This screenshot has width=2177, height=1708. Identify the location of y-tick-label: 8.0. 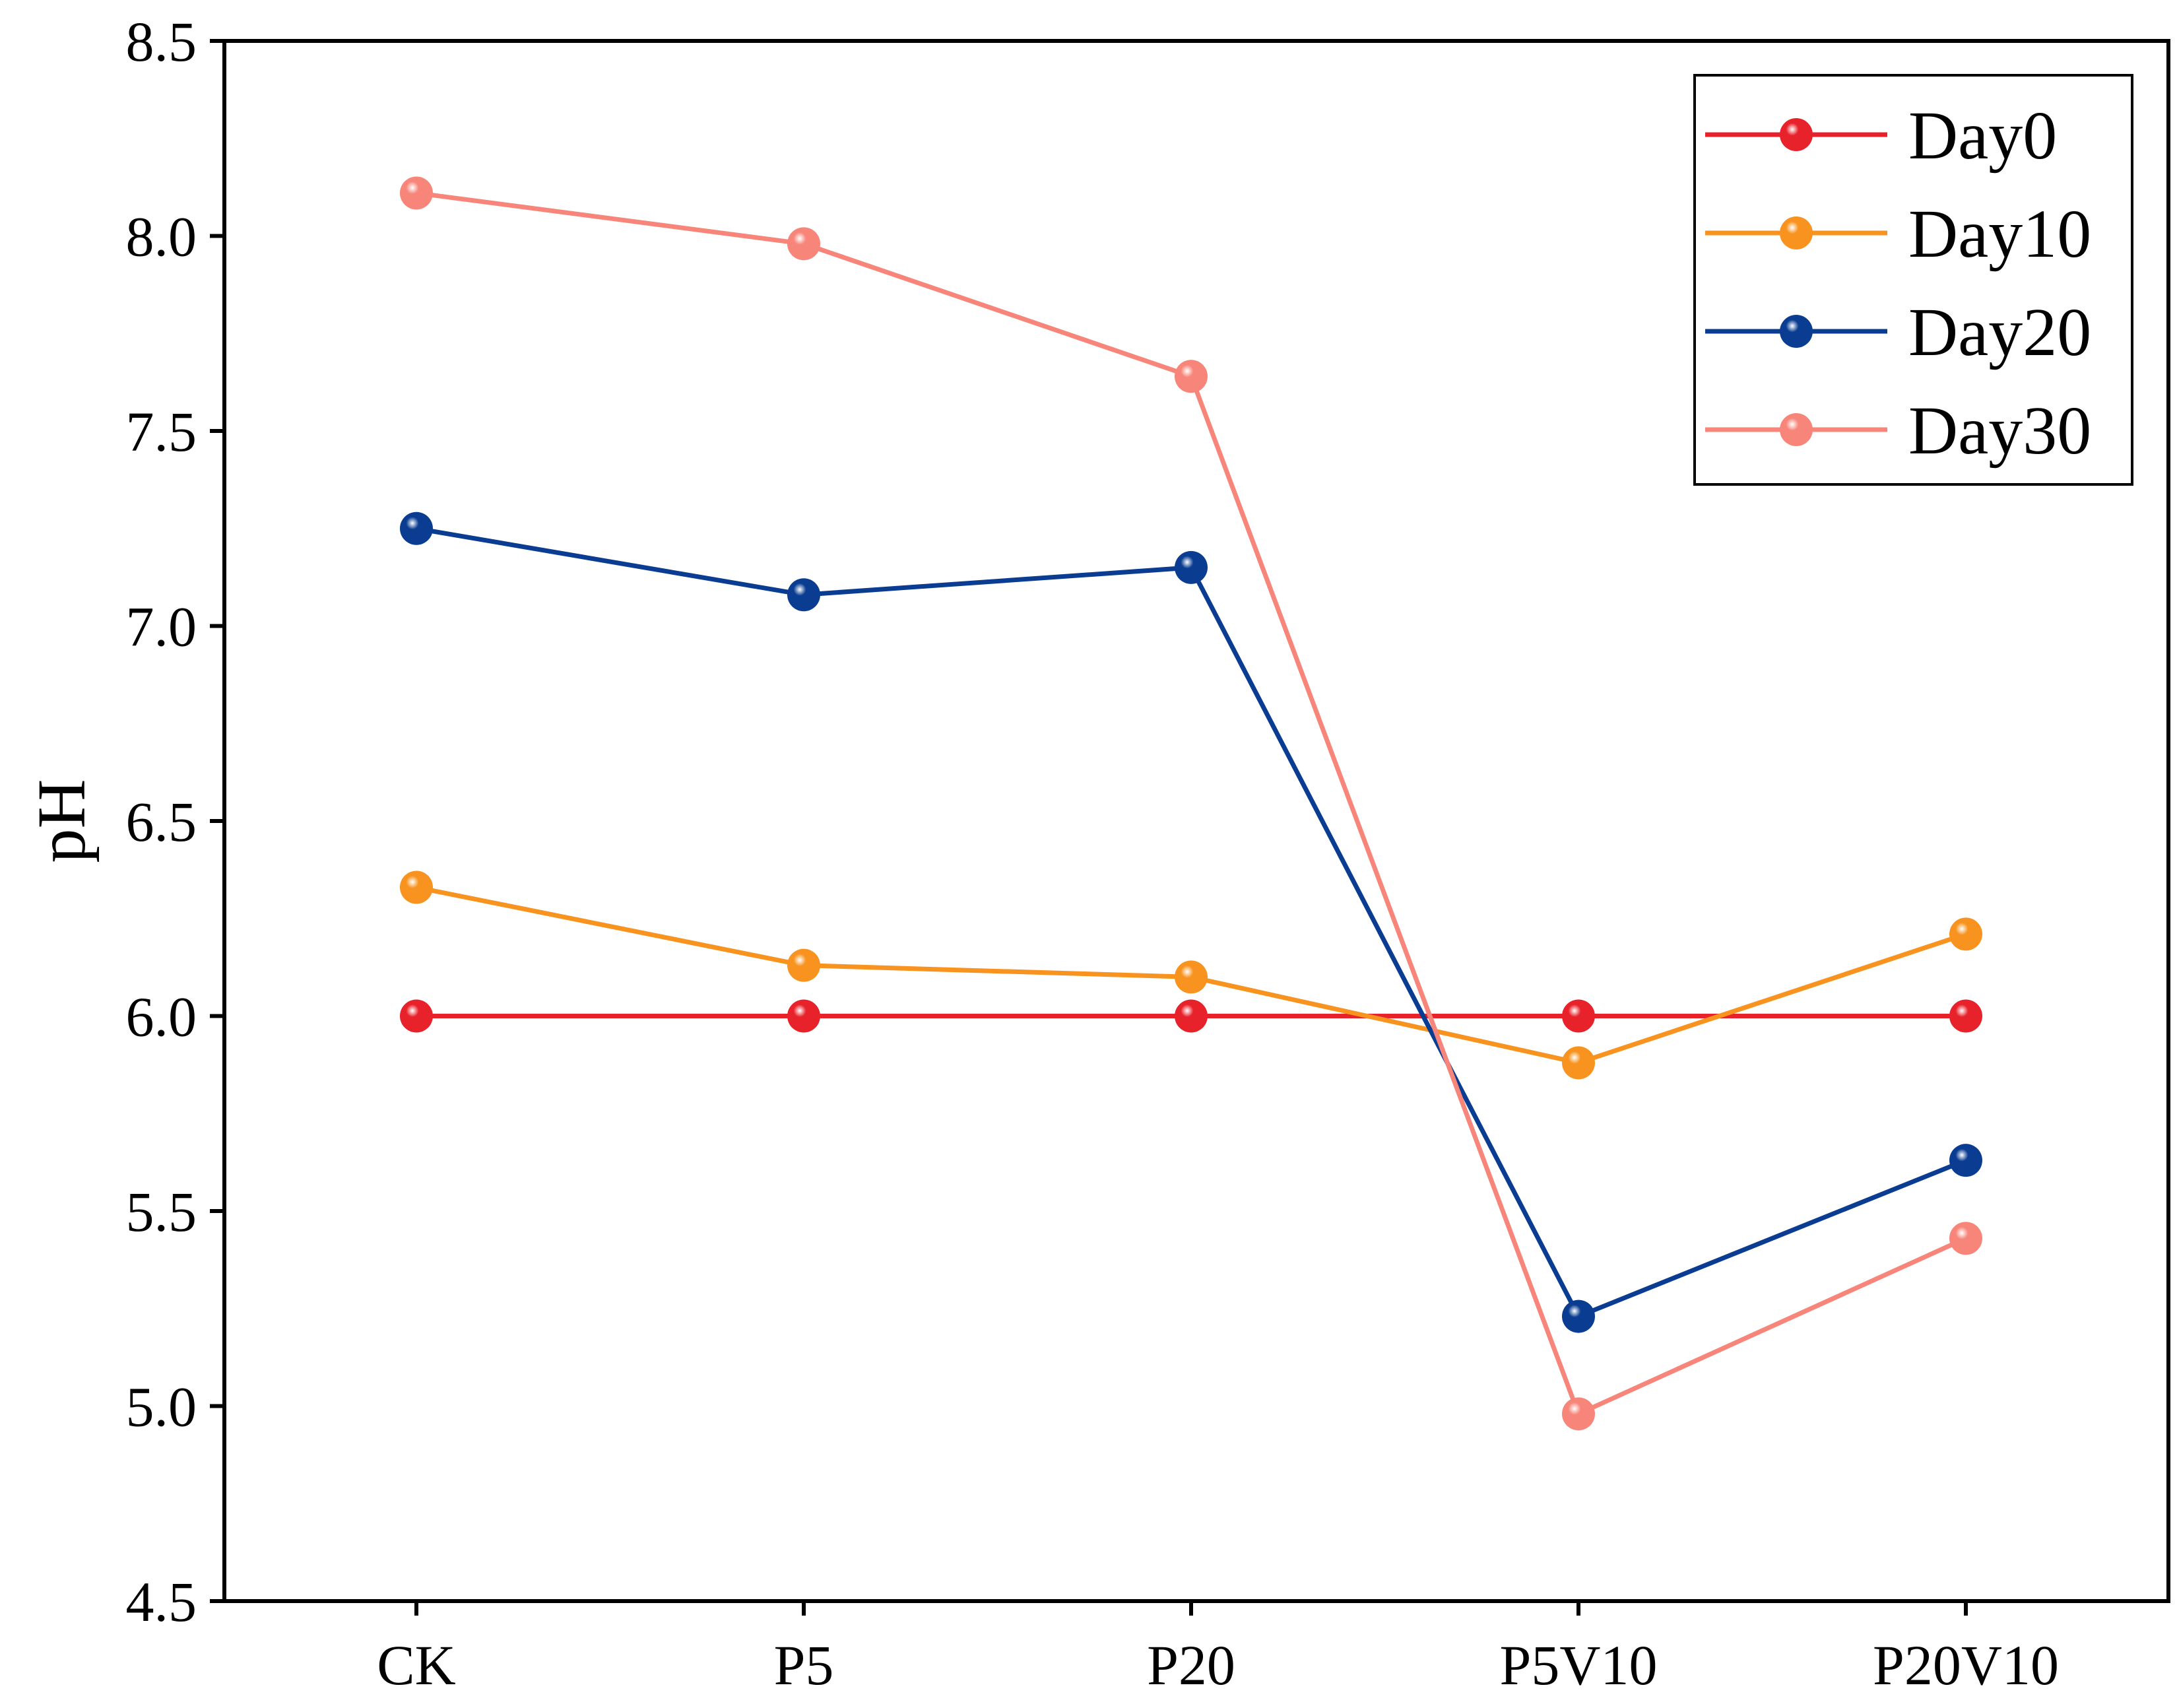
(162, 237).